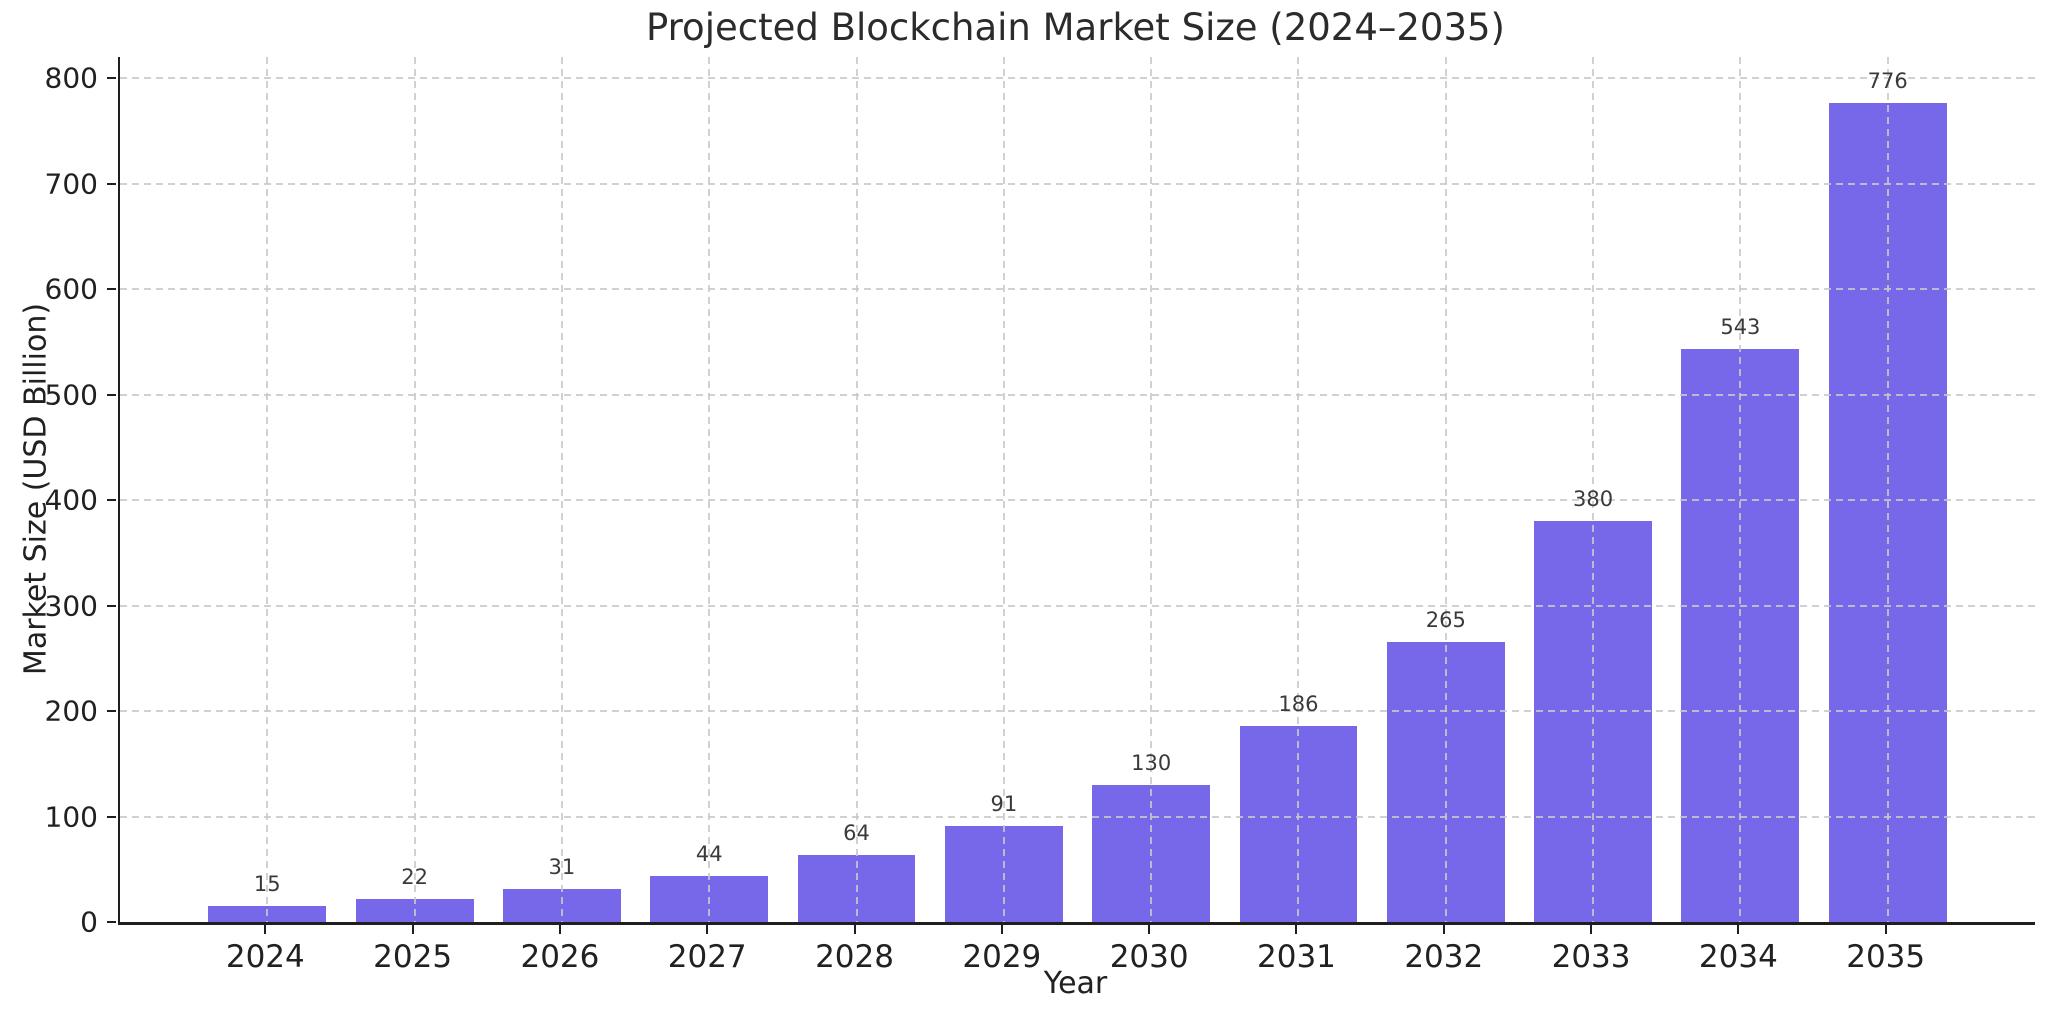 This screenshot has width=2048, height=1016. What do you see at coordinates (71, 500) in the screenshot?
I see `y-tick-label: 400` at bounding box center [71, 500].